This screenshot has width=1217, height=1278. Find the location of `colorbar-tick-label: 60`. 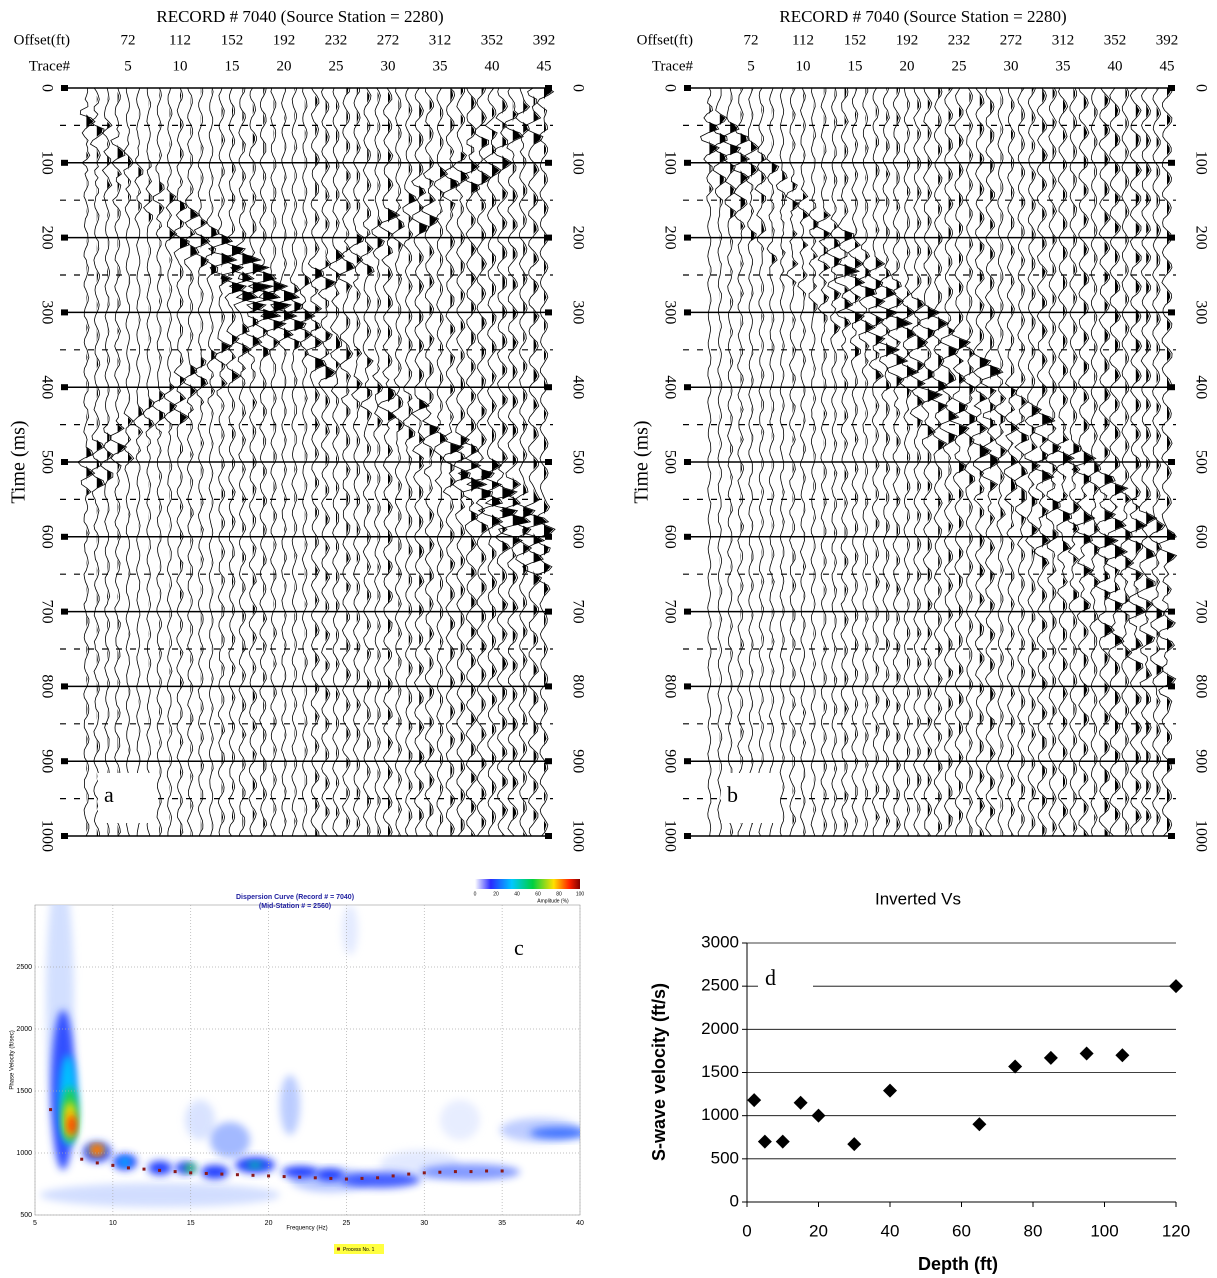

colorbar-tick-label: 60 is located at coordinates (538, 894).